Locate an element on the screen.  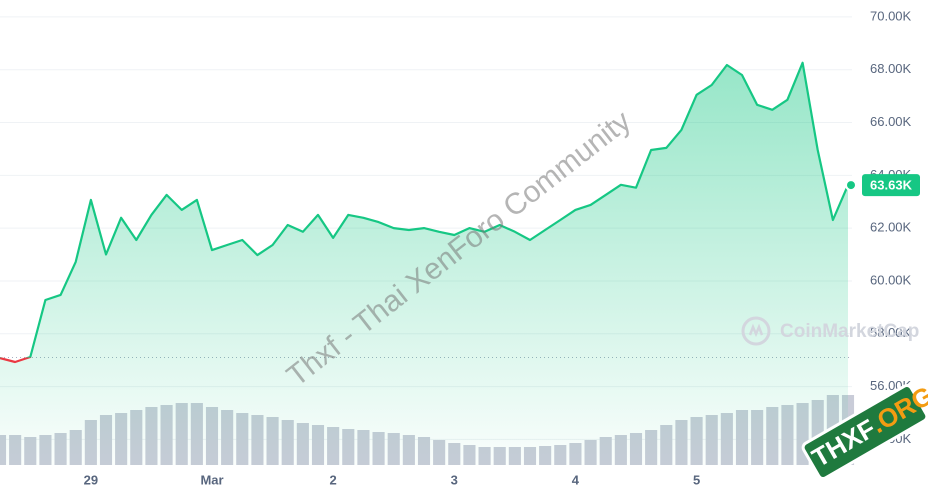
x-tick-label: Mar is located at coordinates (211, 479).